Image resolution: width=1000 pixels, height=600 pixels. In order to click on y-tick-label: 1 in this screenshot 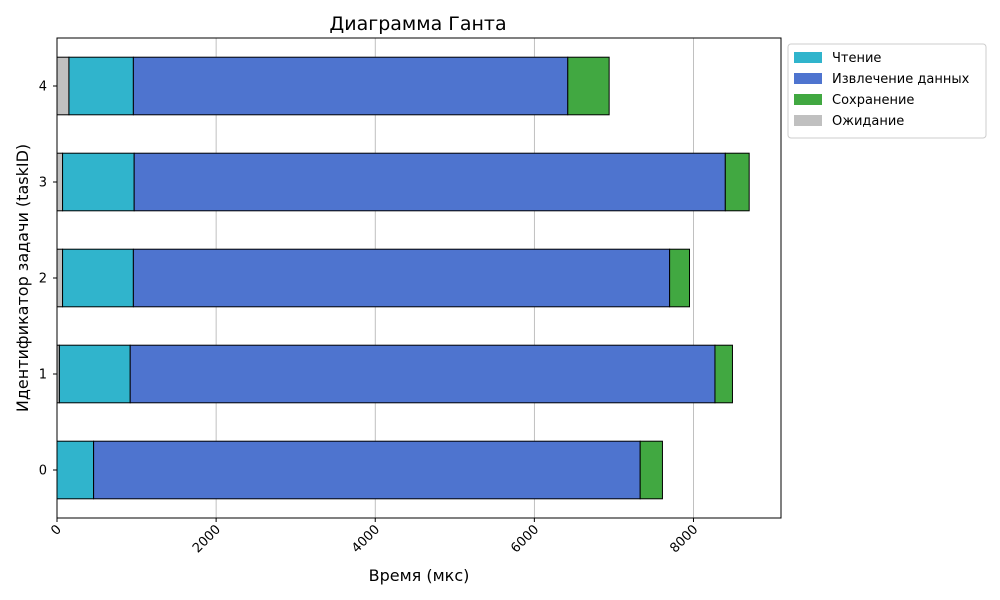, I will do `click(43, 375)`.